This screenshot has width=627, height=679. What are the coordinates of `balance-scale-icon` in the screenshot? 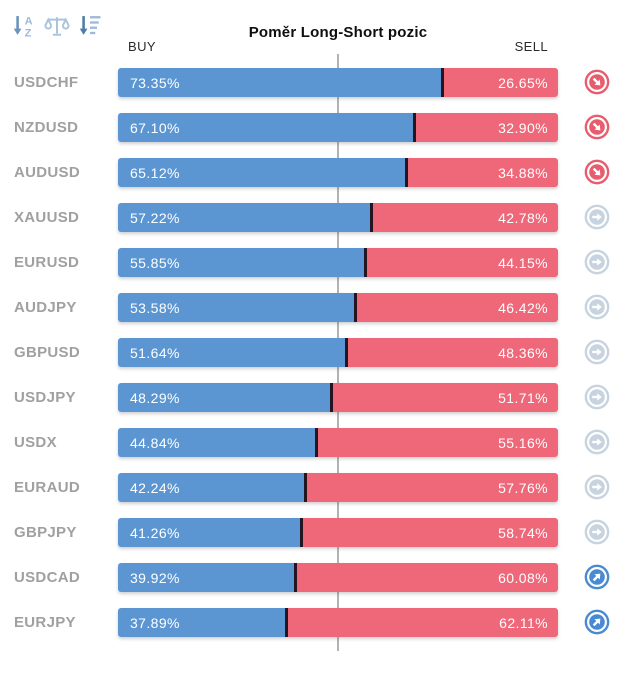 It's located at (57, 26).